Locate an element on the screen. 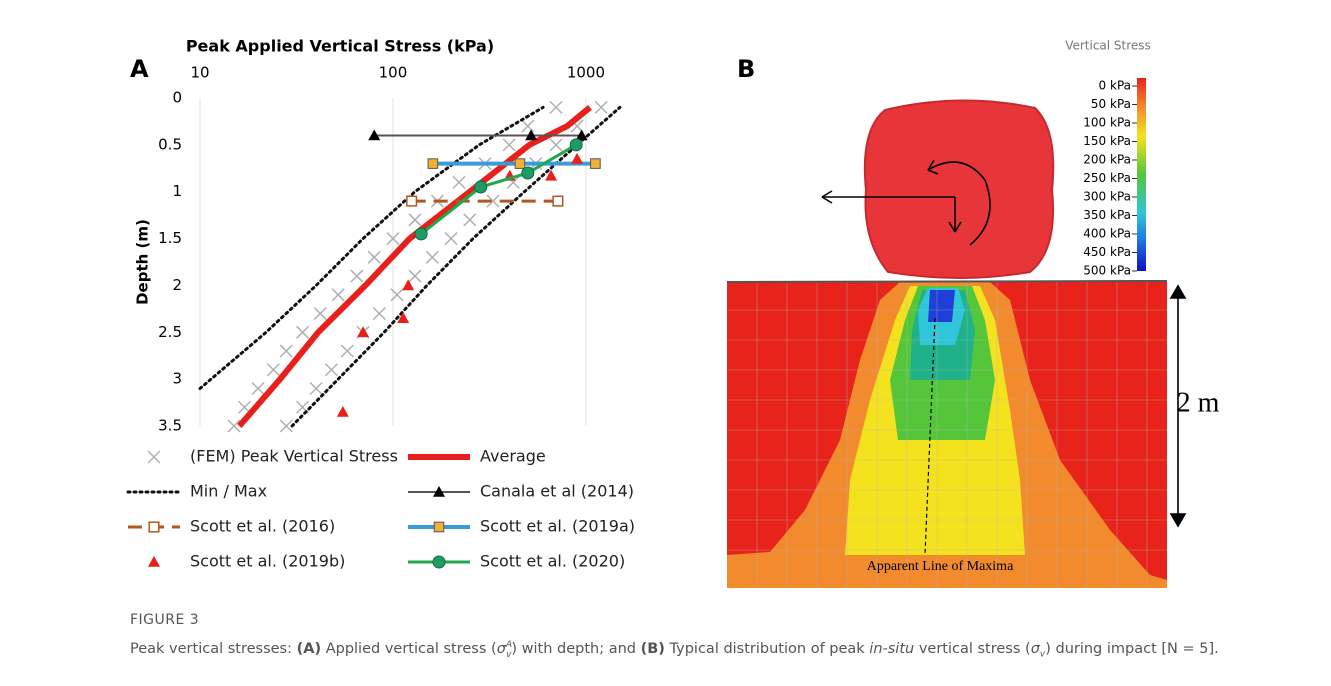 The image size is (1331, 686). legend-label: Canala et al (2014) is located at coordinates (557, 491).